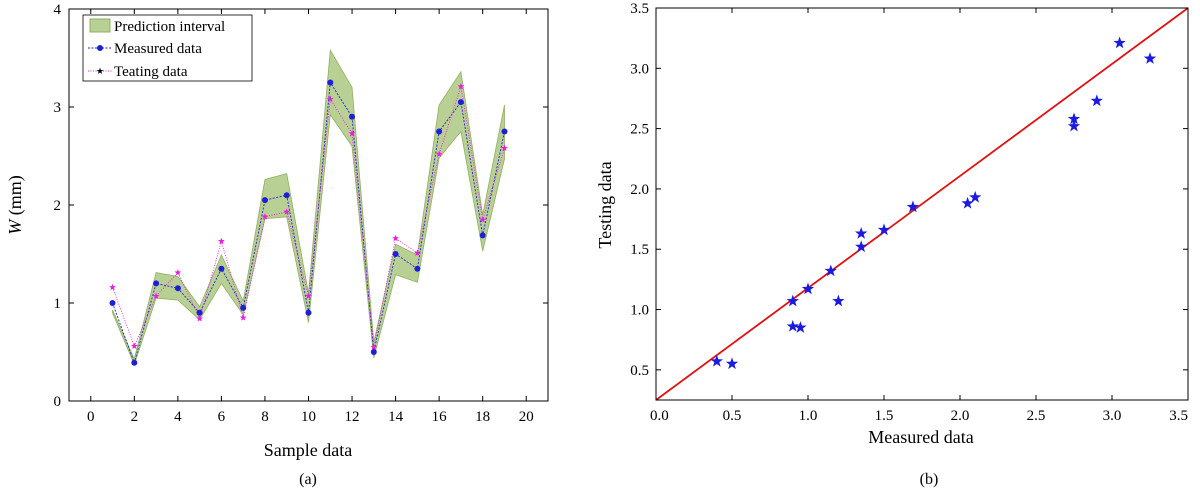 The height and width of the screenshot is (489, 1200). Describe the element at coordinates (58, 304) in the screenshot. I see `y-tick-label: 1` at that location.